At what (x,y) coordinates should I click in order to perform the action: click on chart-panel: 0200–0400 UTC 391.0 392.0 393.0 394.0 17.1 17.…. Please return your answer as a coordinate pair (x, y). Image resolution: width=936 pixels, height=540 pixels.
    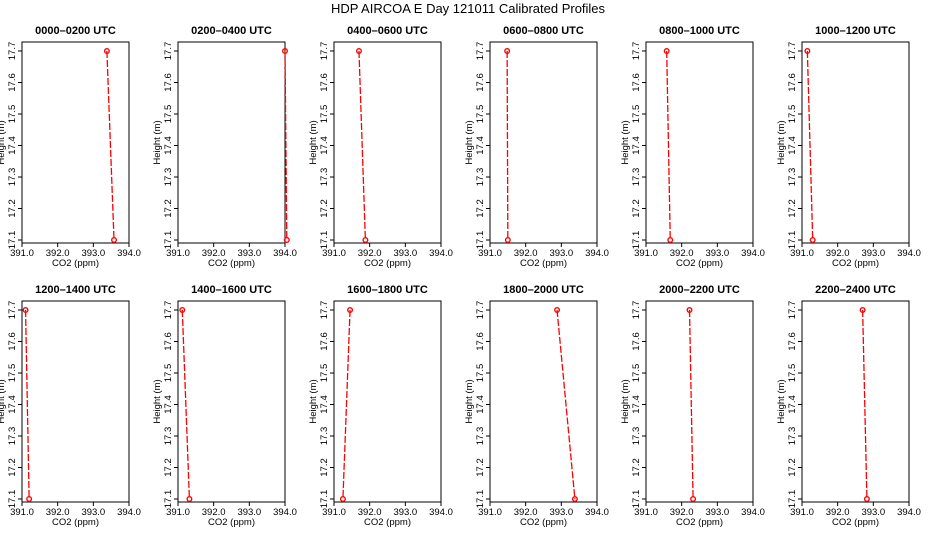
    Looking at the image, I should click on (224, 147).